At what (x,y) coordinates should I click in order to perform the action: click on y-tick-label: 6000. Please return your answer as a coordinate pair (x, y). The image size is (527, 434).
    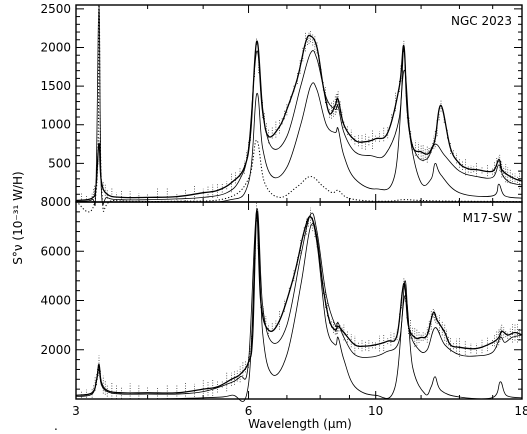
    Looking at the image, I should click on (55, 251).